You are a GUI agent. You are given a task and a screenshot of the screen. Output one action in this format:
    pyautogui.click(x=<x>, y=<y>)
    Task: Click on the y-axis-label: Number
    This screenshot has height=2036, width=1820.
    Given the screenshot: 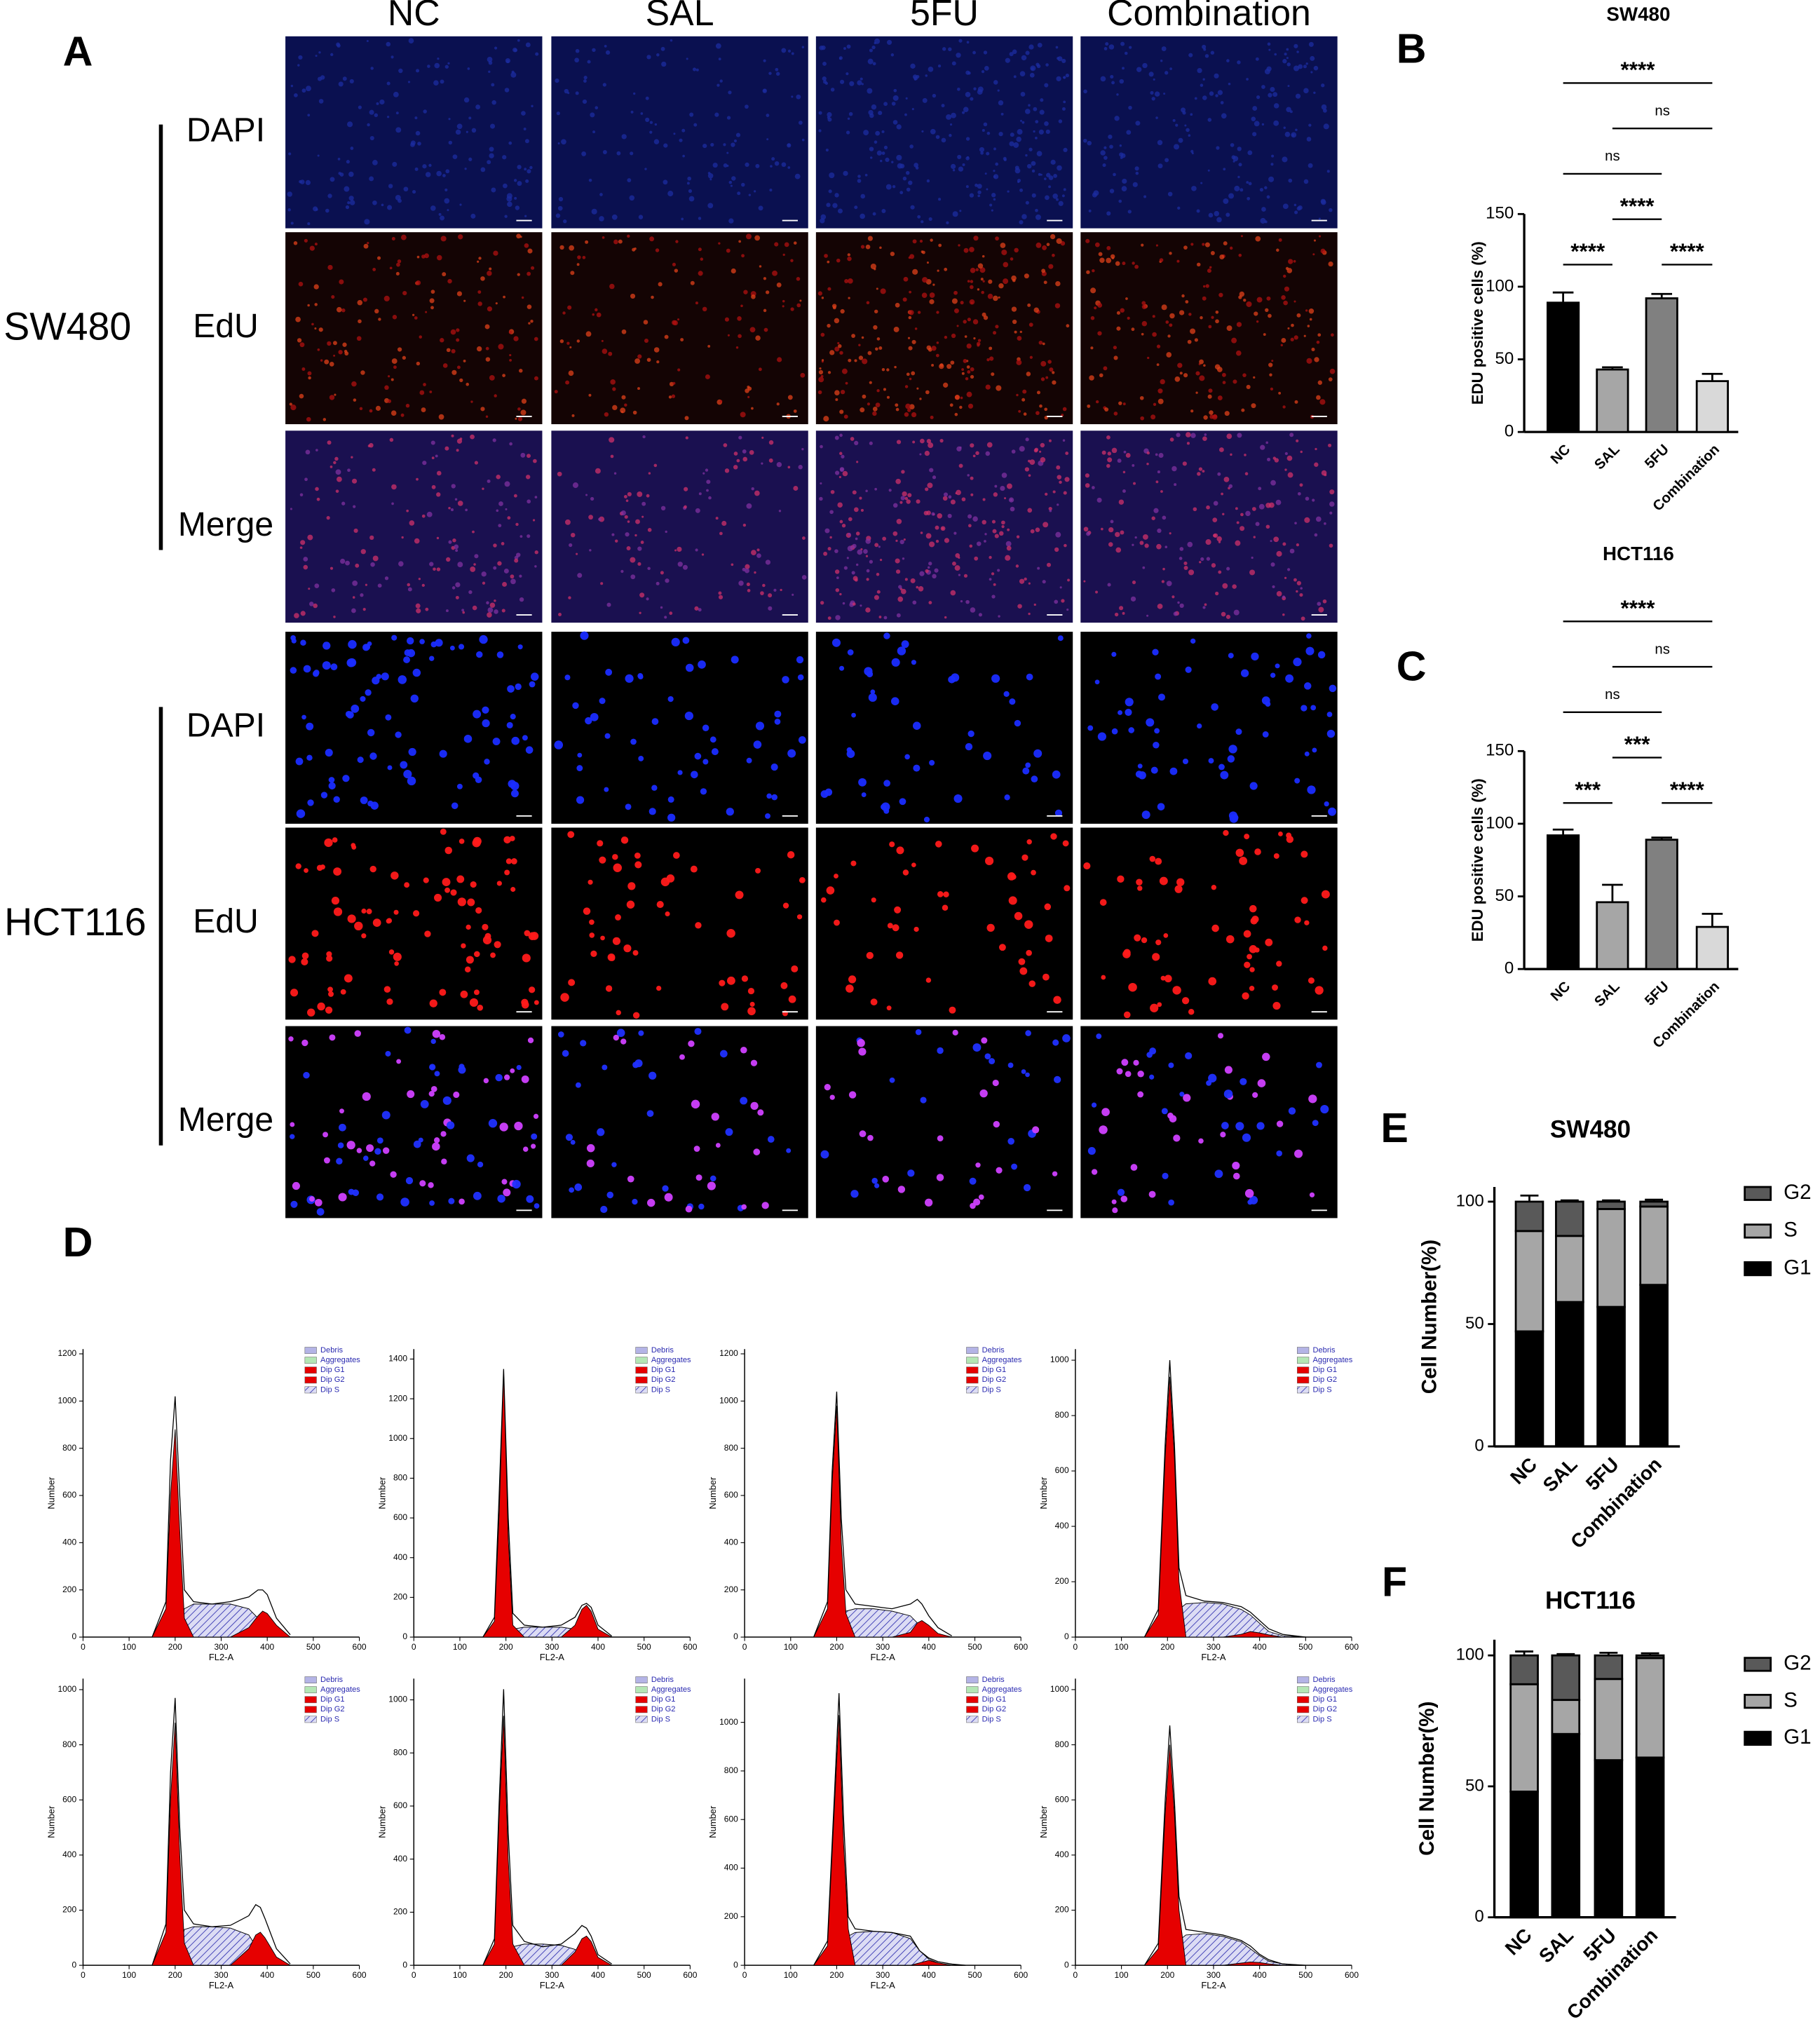 What is the action you would take?
    pyautogui.click(x=712, y=1821)
    